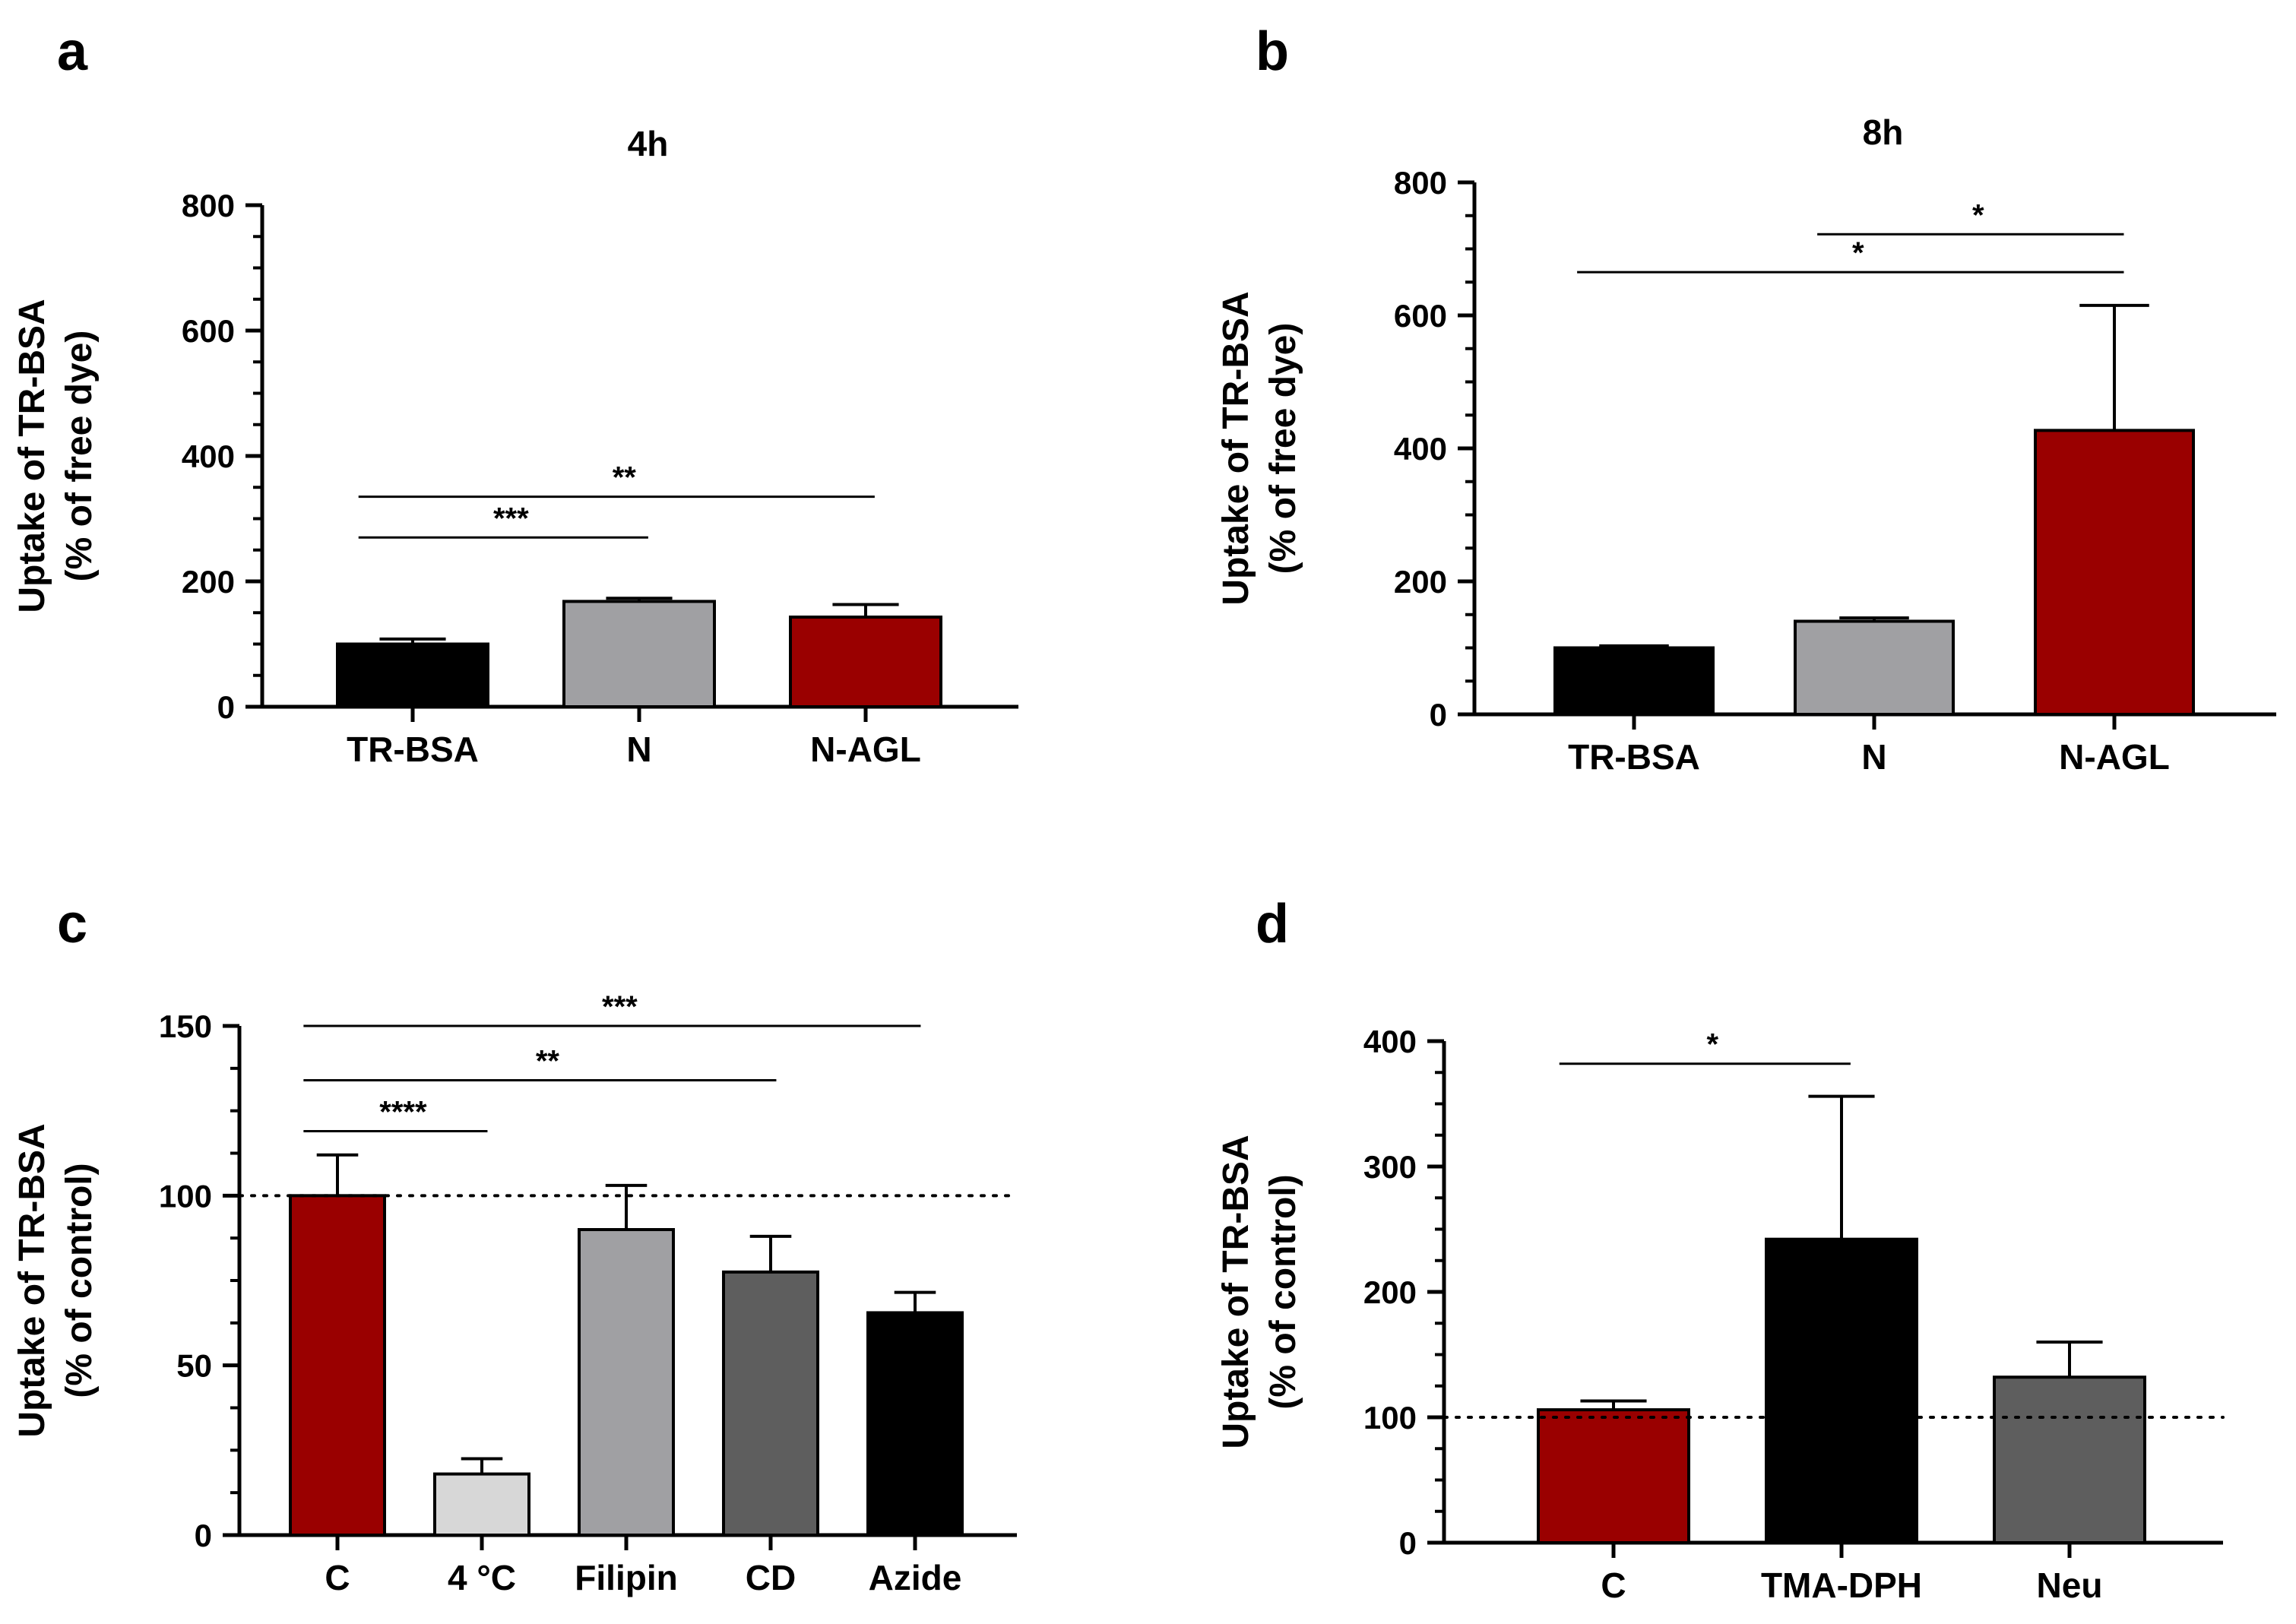 The image size is (2296, 1624). Describe the element at coordinates (72, 924) in the screenshot. I see `panel-letter-c: c` at that location.